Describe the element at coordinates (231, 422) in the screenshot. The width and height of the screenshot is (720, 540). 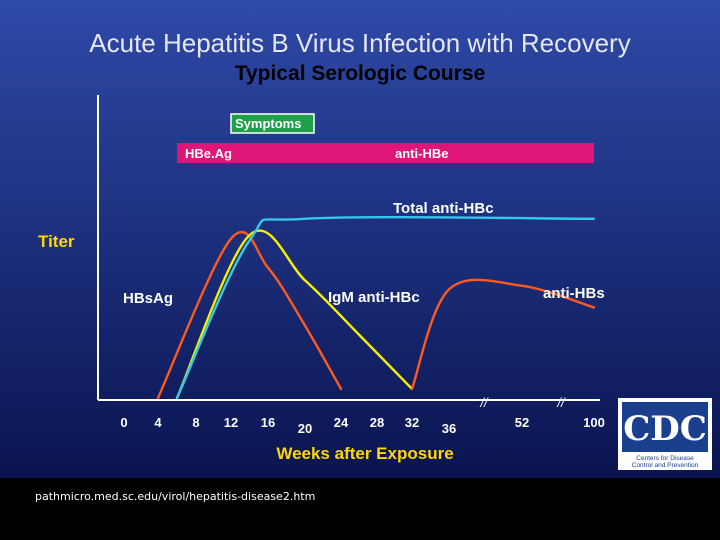
I see `x-tick-label: 12` at that location.